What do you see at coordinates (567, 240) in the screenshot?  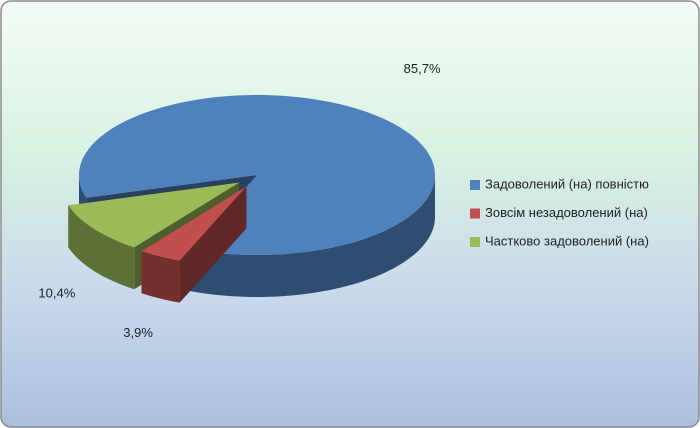 I see `legend-label: Частково задоволений (на)` at bounding box center [567, 240].